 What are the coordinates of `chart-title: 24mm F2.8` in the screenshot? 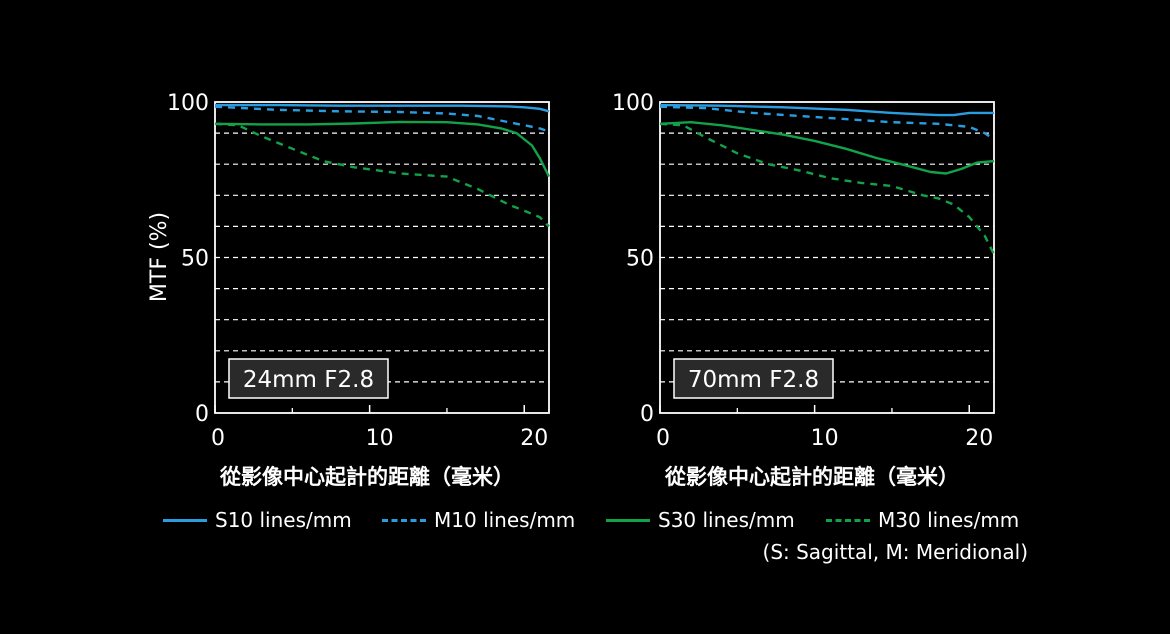 It's located at (308, 380).